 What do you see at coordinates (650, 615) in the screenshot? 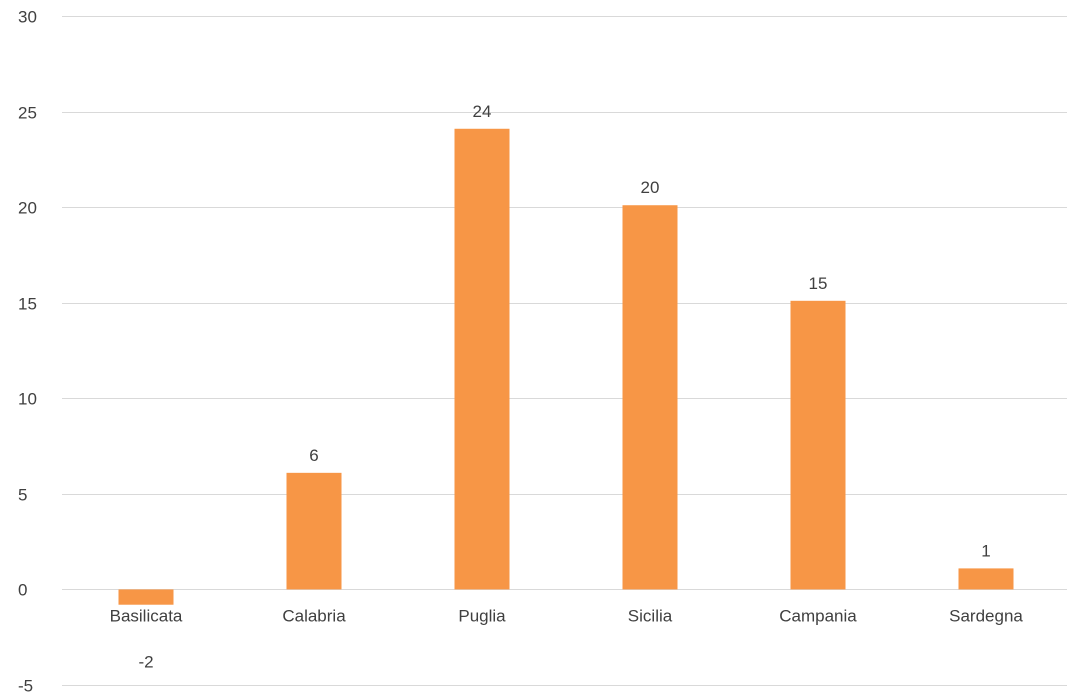
I see `category-label: Sicilia` at bounding box center [650, 615].